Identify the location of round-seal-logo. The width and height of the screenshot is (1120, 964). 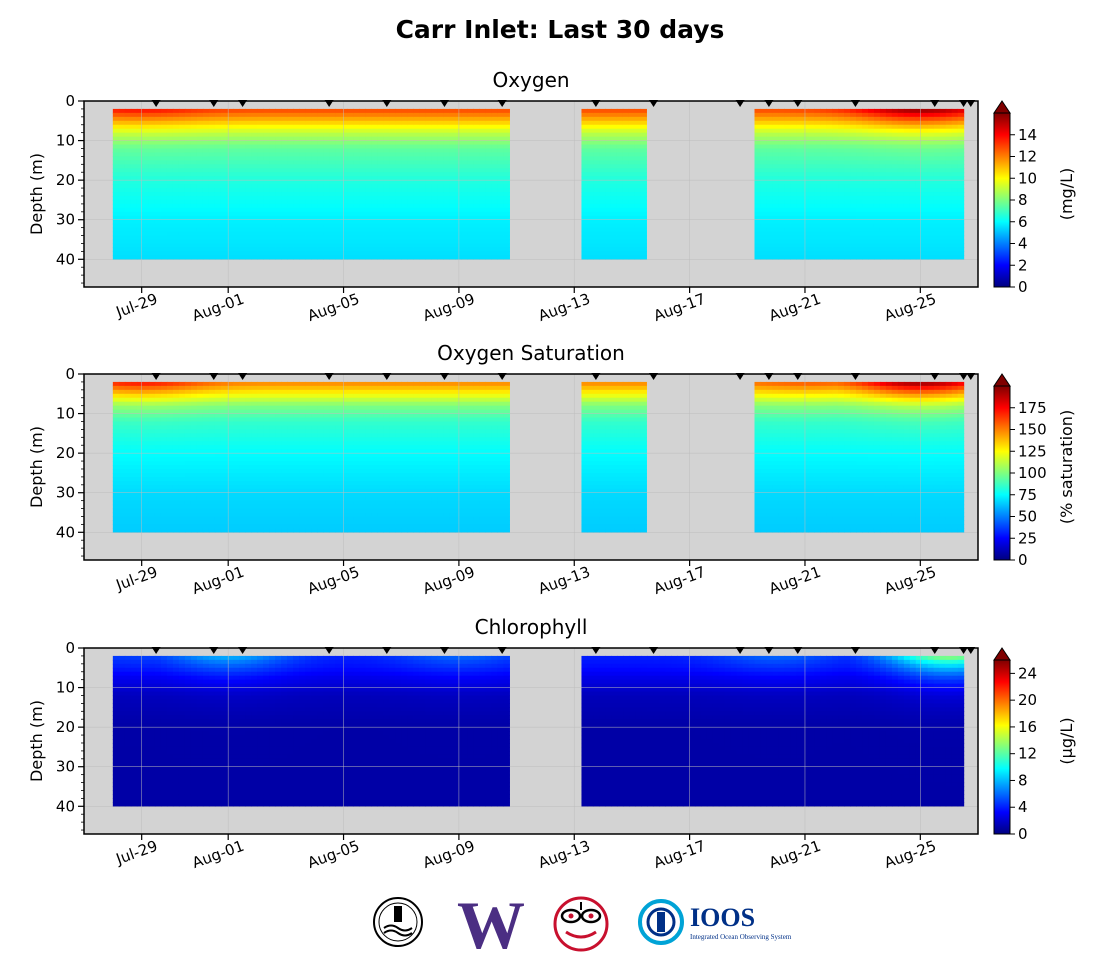
(398, 922).